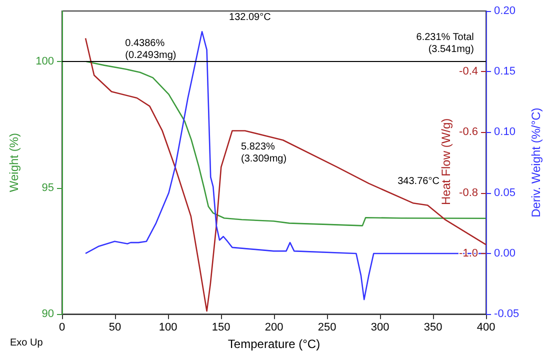 This screenshot has height=355, width=550. I want to click on x-tick-label: 350, so click(433, 328).